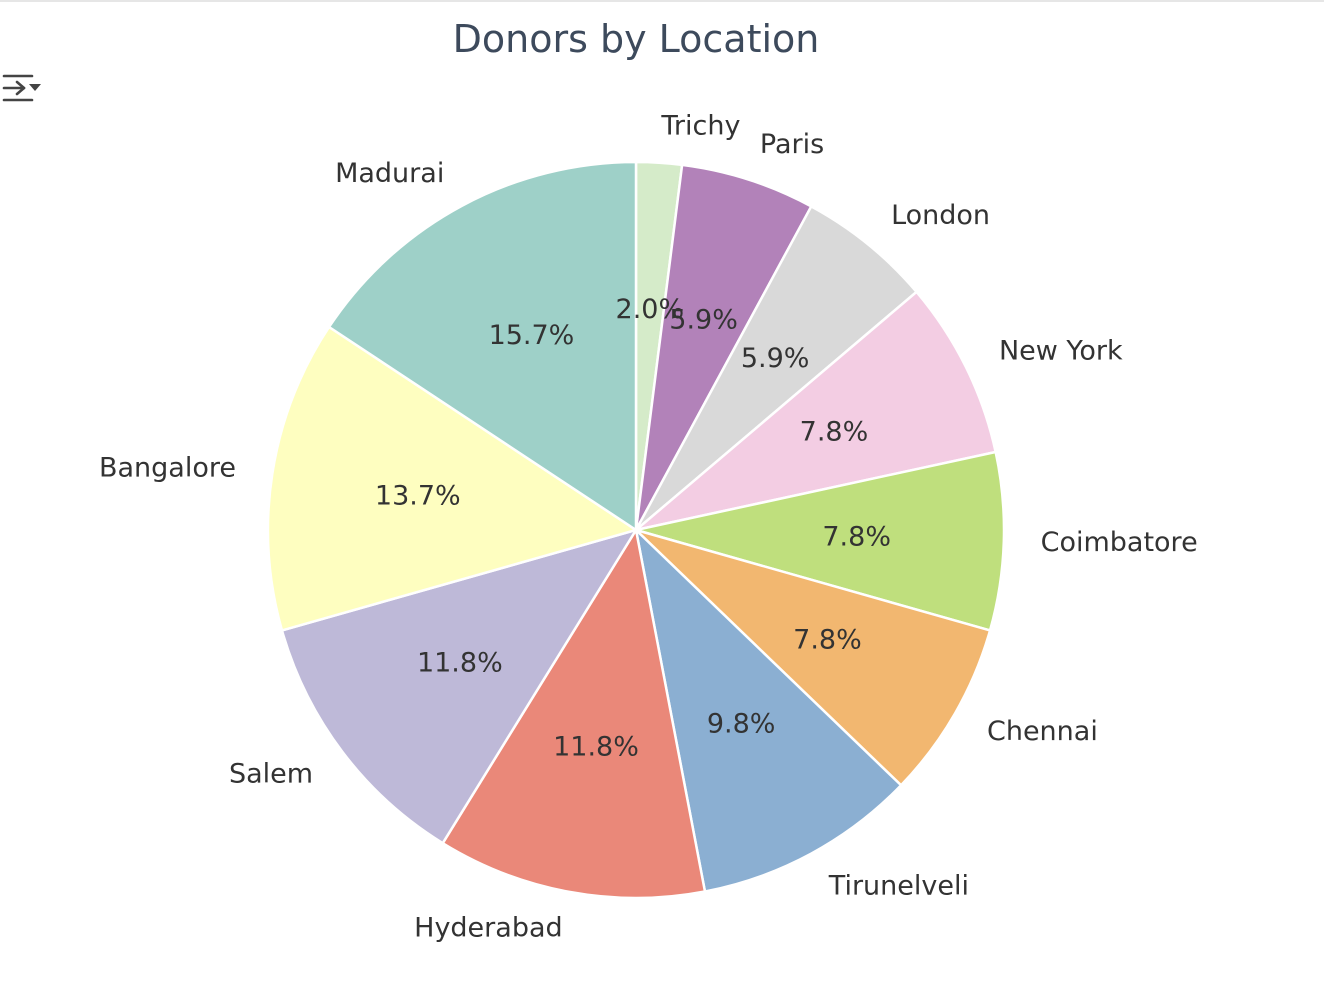 This screenshot has height=1006, width=1324. I want to click on pie-slice-salem, so click(459, 686).